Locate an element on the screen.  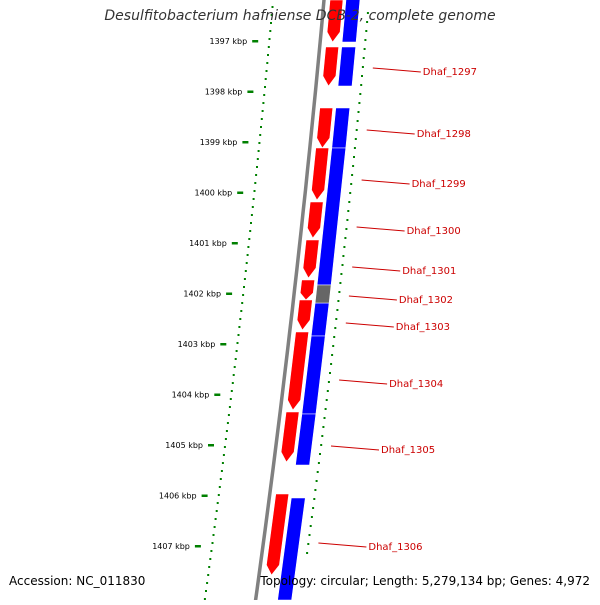
ruler-tick-label: 1403 kbp is located at coordinates (197, 344).